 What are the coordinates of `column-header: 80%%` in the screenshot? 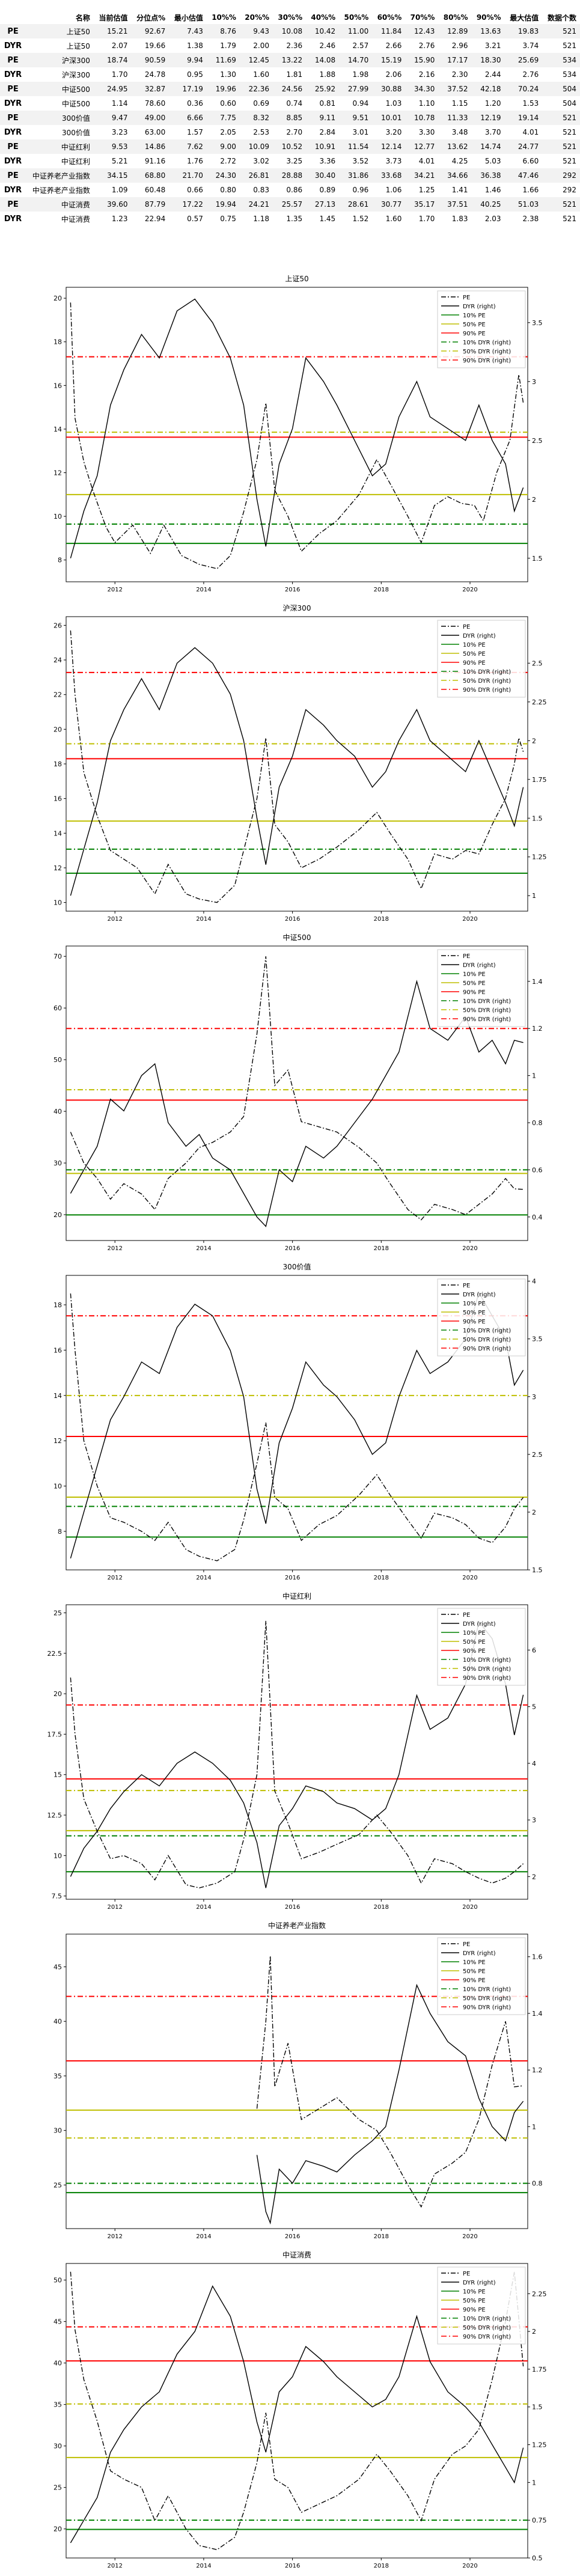 It's located at (455, 17).